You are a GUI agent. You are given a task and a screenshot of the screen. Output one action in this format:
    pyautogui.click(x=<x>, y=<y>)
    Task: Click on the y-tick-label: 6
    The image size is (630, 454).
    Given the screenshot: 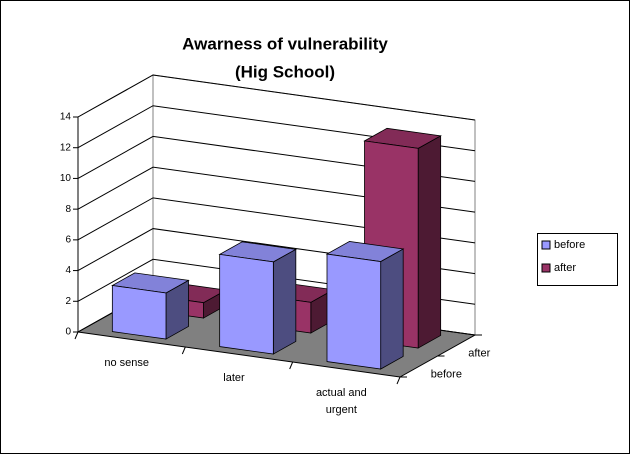 What is the action you would take?
    pyautogui.click(x=68, y=239)
    